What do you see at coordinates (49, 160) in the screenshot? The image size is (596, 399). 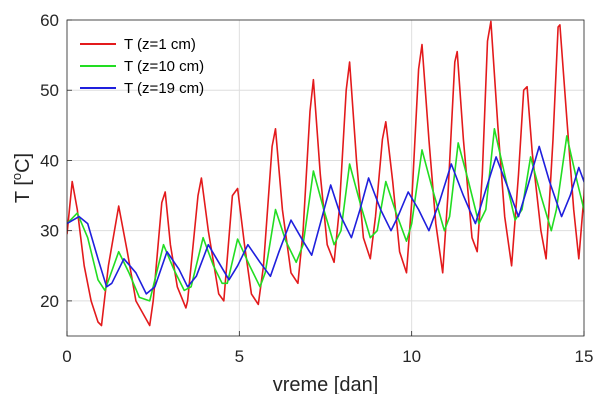 I see `y-tick-label: 40` at bounding box center [49, 160].